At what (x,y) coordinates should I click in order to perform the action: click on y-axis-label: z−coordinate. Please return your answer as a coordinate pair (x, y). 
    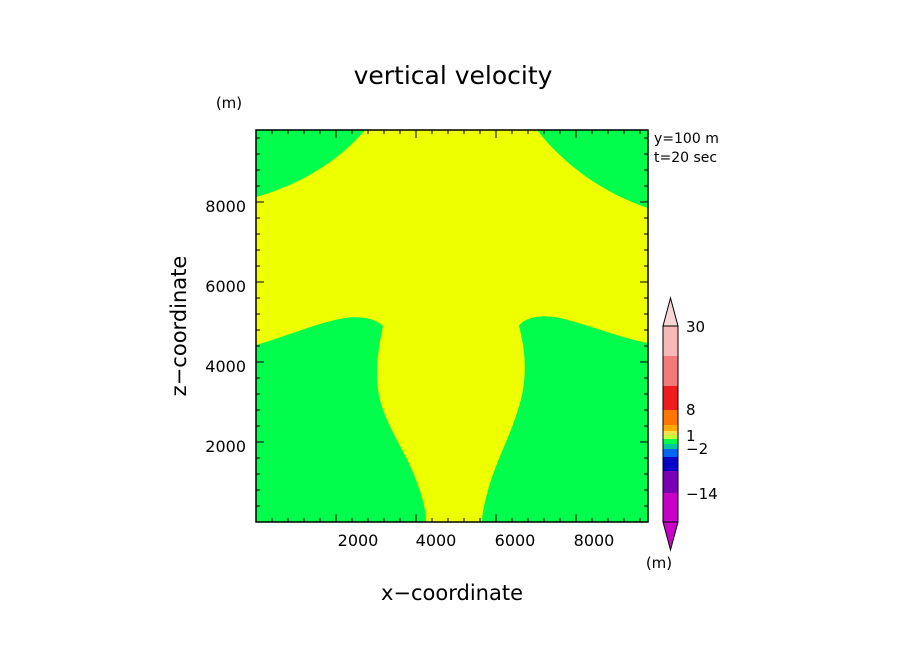
    Looking at the image, I should click on (179, 326).